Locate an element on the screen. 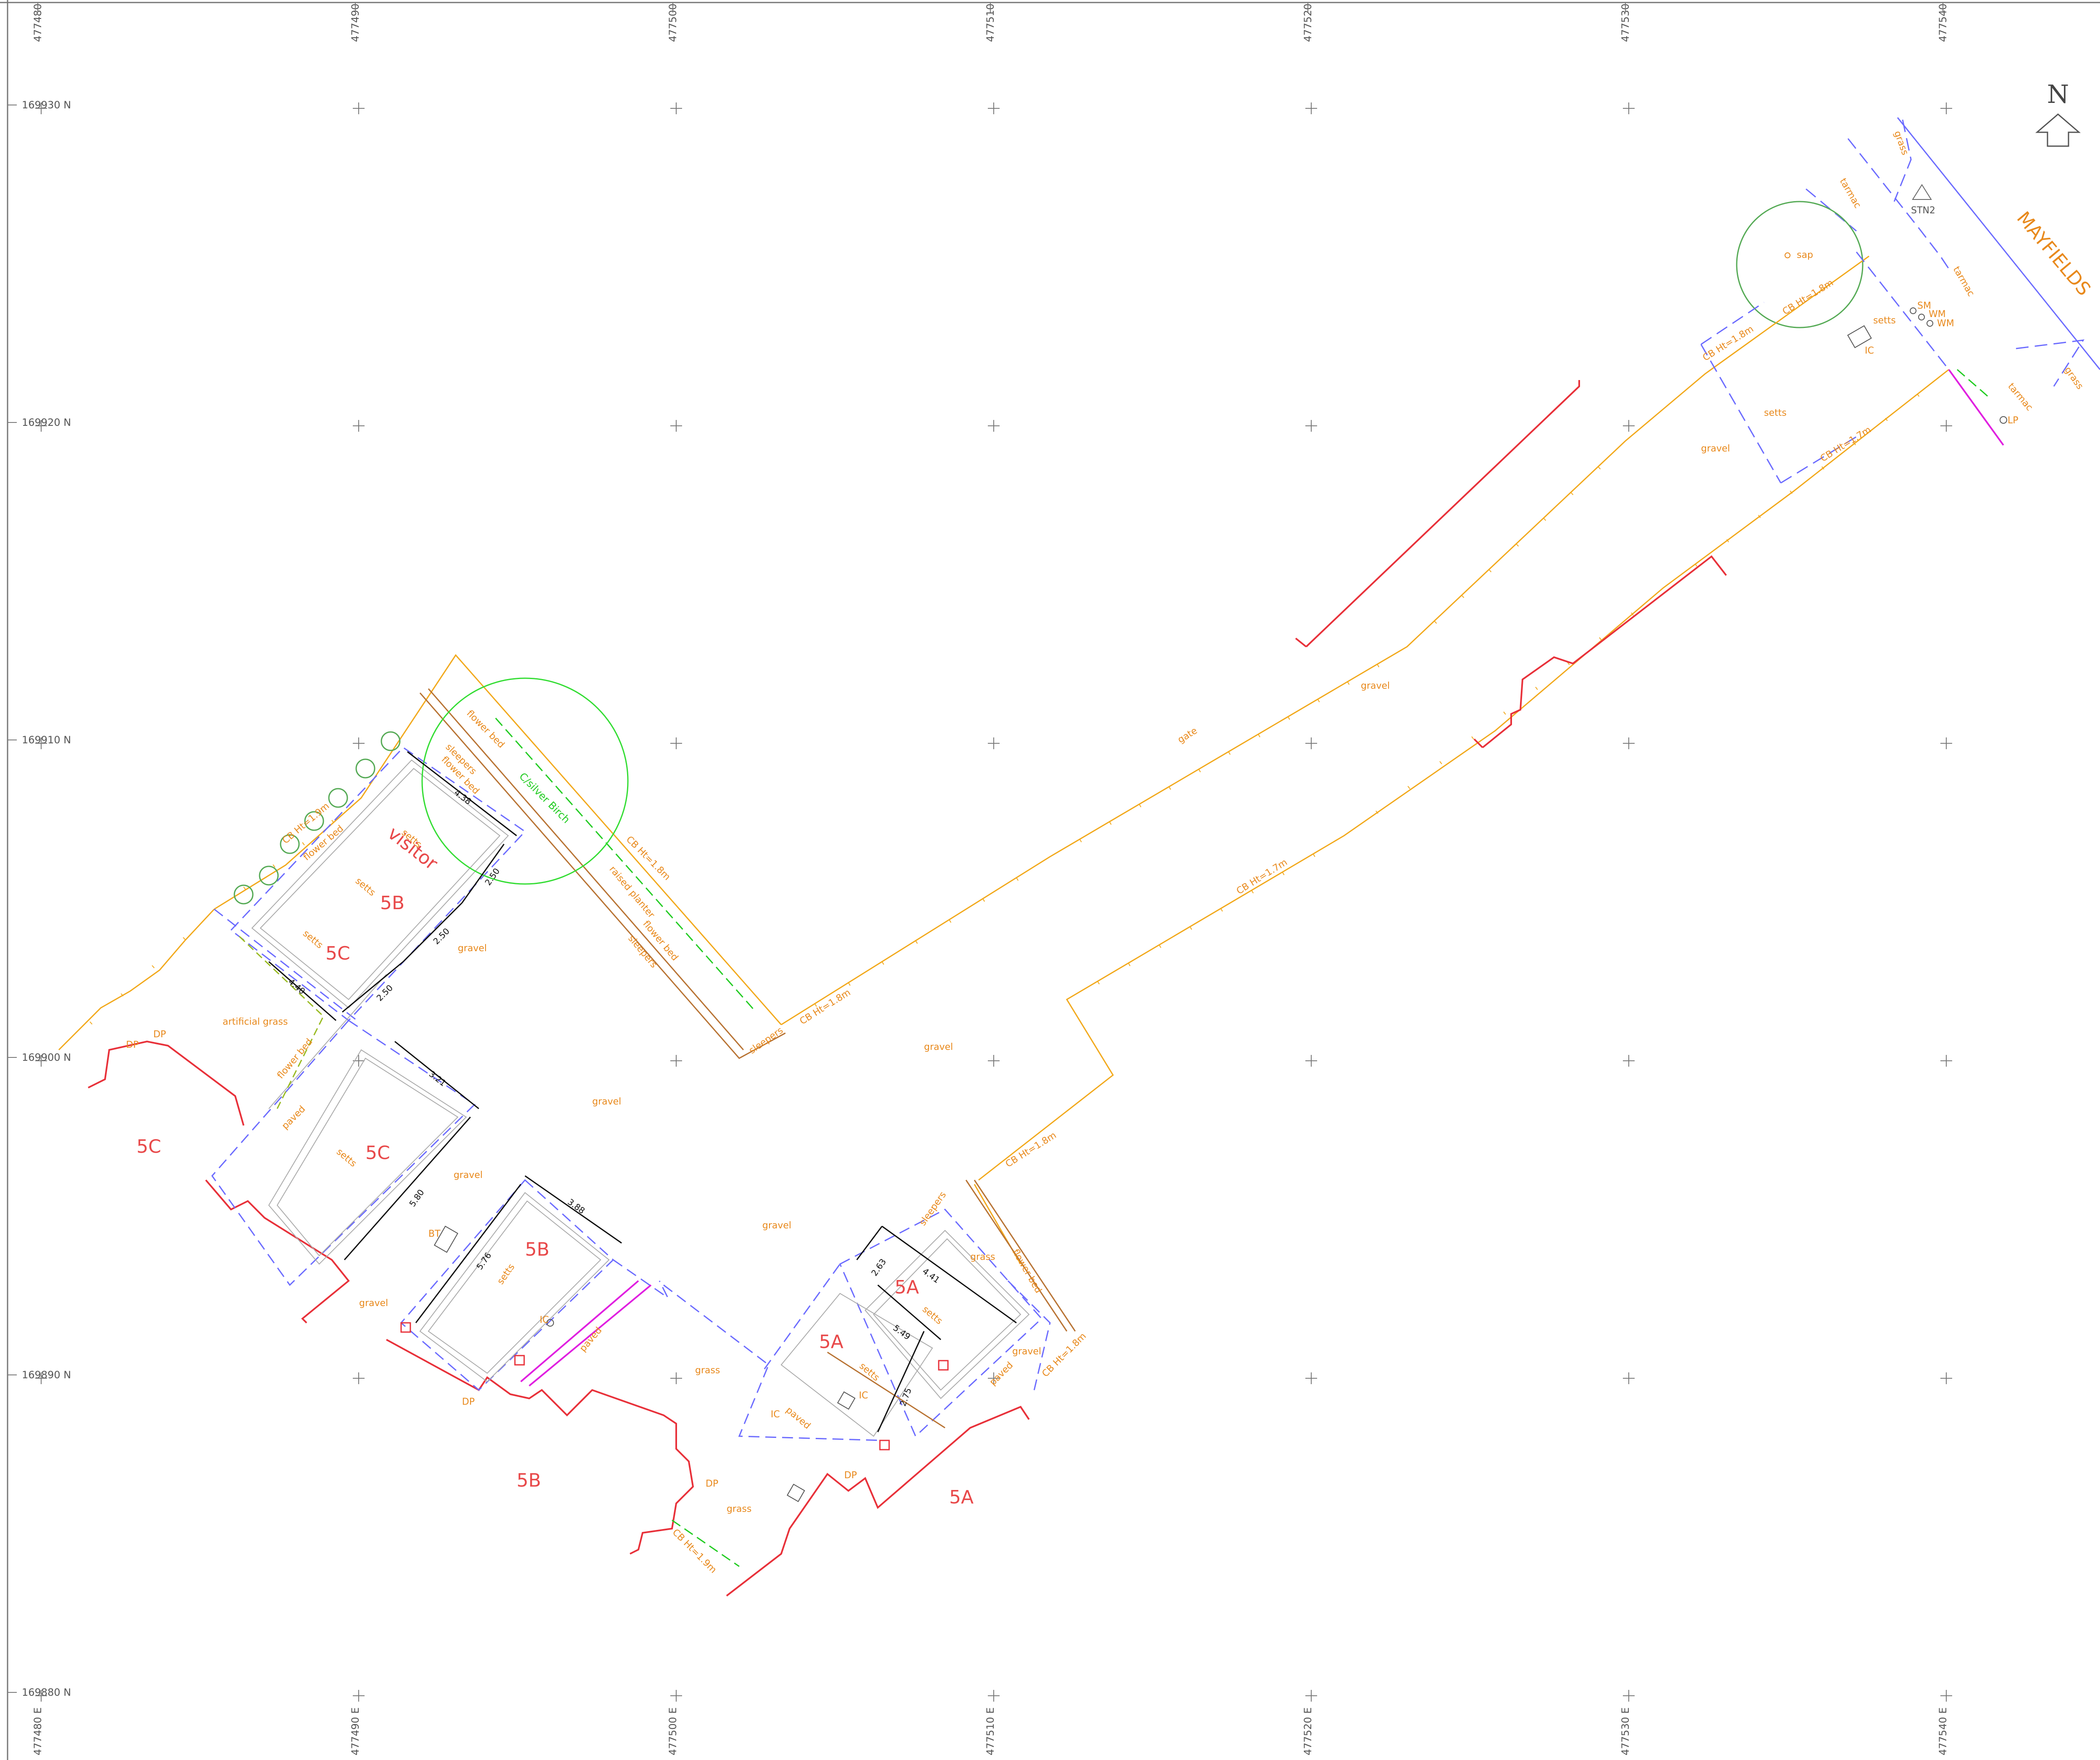 The image size is (2100, 1760). easting-label: 477510 E is located at coordinates (990, 1732).